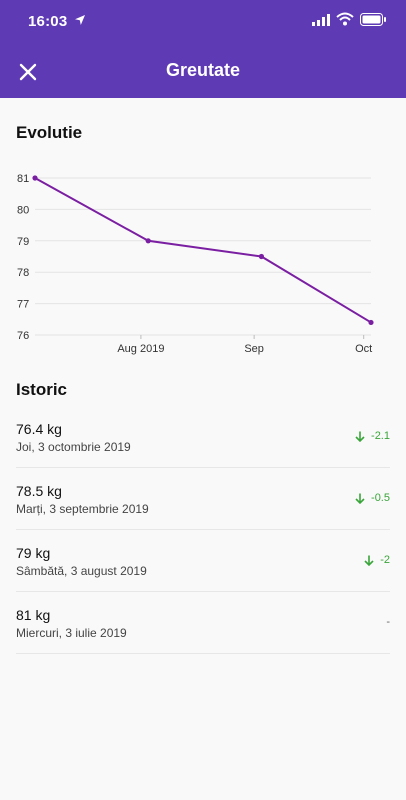 This screenshot has height=800, width=406. What do you see at coordinates (23, 273) in the screenshot?
I see `y-tick-label: 78` at bounding box center [23, 273].